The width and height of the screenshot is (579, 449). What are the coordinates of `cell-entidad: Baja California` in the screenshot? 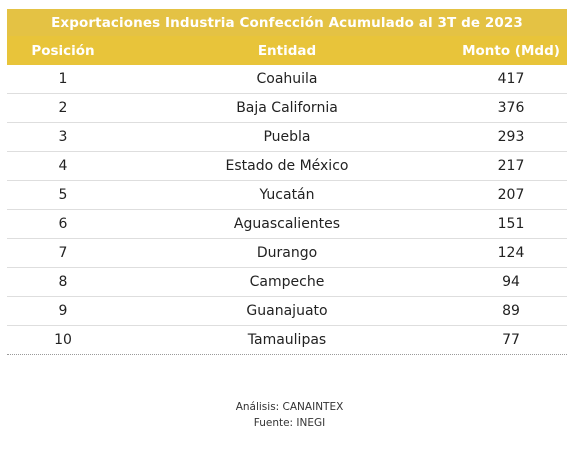 It's located at (287, 108).